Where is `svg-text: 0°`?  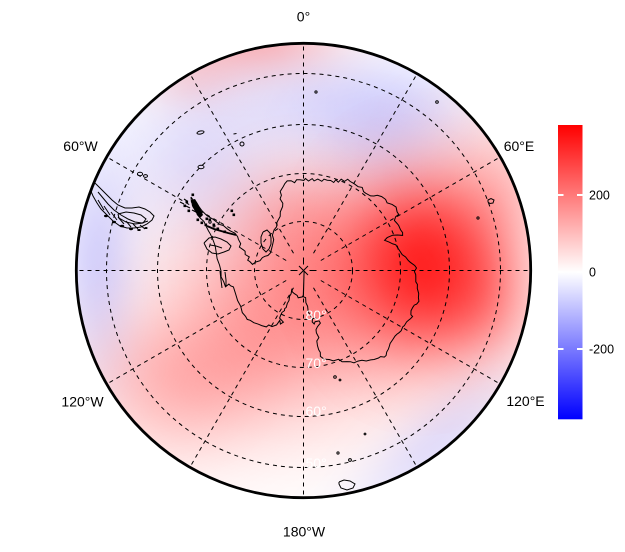 svg-text: 0° is located at coordinates (303, 17).